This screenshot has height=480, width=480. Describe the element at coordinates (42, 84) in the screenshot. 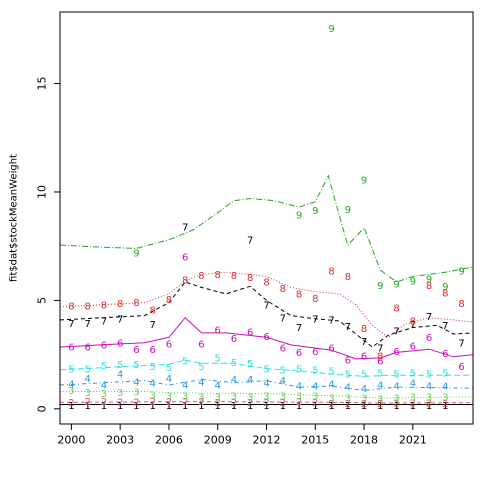

I see `y-tick-label: 15` at that location.